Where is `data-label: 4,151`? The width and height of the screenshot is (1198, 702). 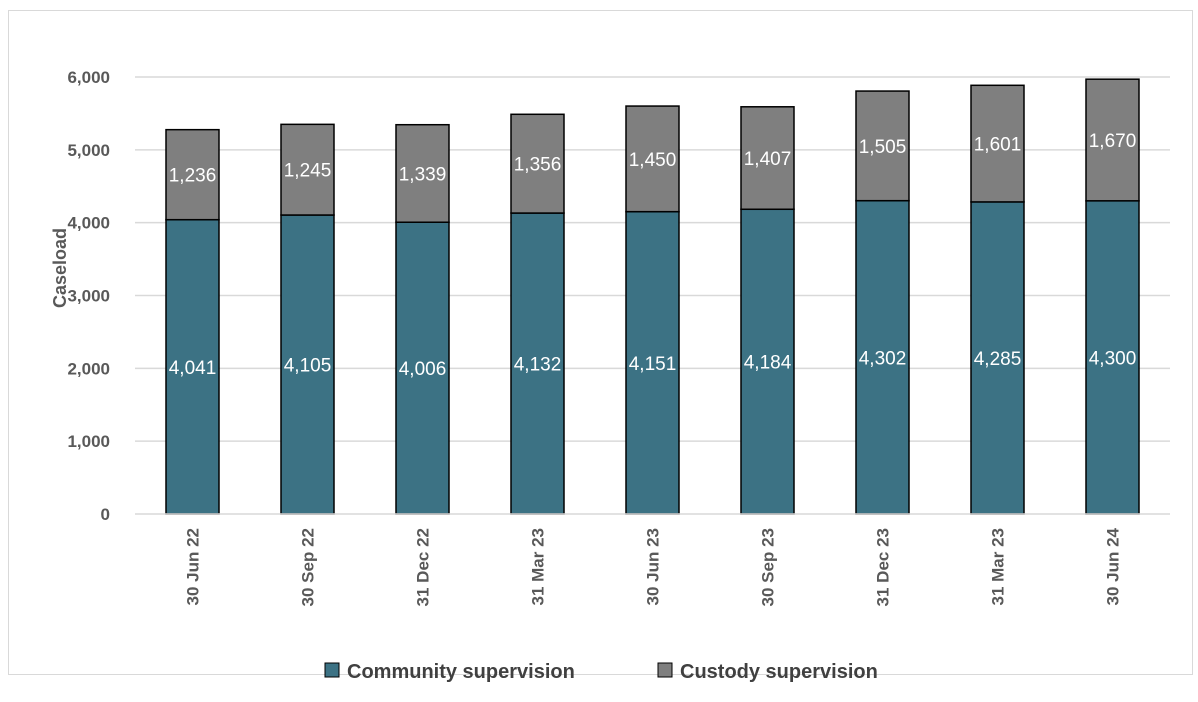
data-label: 4,151 is located at coordinates (653, 364).